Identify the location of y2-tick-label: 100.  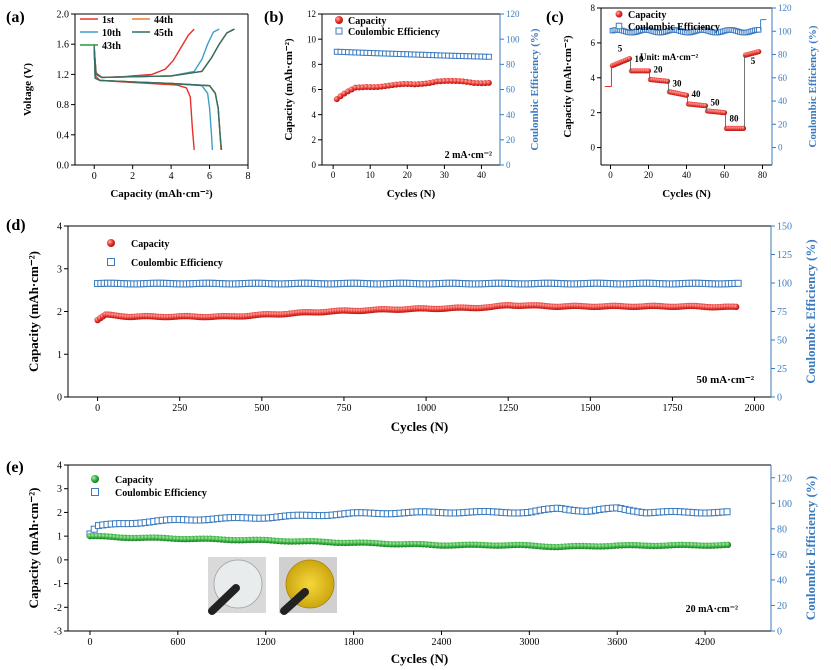
(785, 31).